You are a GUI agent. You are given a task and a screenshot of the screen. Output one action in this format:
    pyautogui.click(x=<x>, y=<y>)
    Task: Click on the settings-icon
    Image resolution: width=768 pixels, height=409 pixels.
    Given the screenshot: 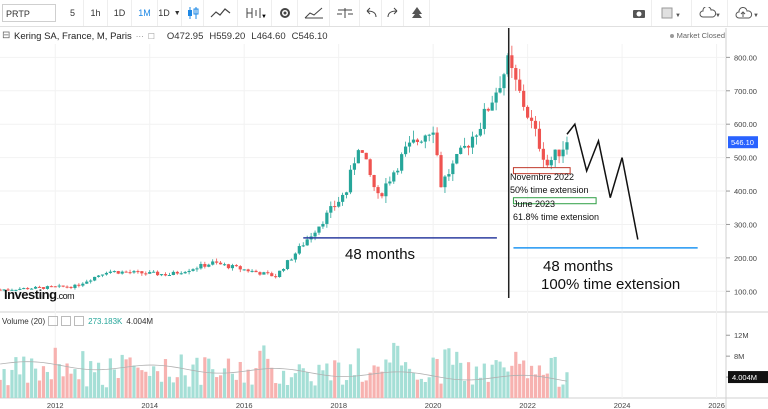 What is the action you would take?
    pyautogui.click(x=285, y=13)
    